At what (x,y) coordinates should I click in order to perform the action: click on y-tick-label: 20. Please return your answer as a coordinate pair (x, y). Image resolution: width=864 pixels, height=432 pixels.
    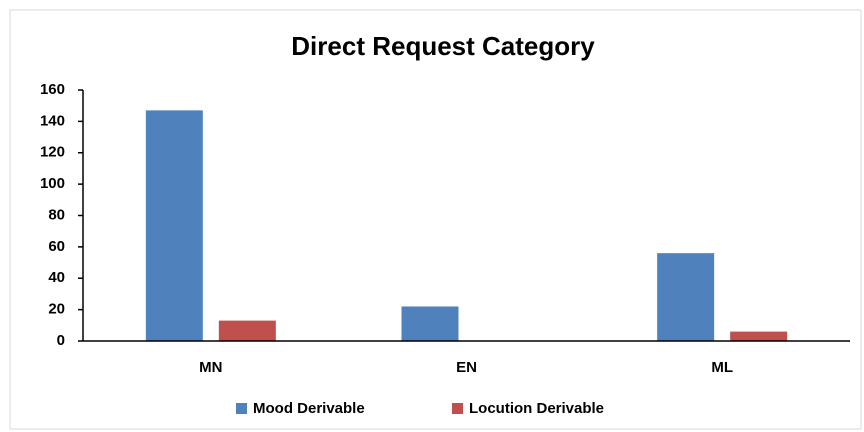
    Looking at the image, I should click on (56, 309).